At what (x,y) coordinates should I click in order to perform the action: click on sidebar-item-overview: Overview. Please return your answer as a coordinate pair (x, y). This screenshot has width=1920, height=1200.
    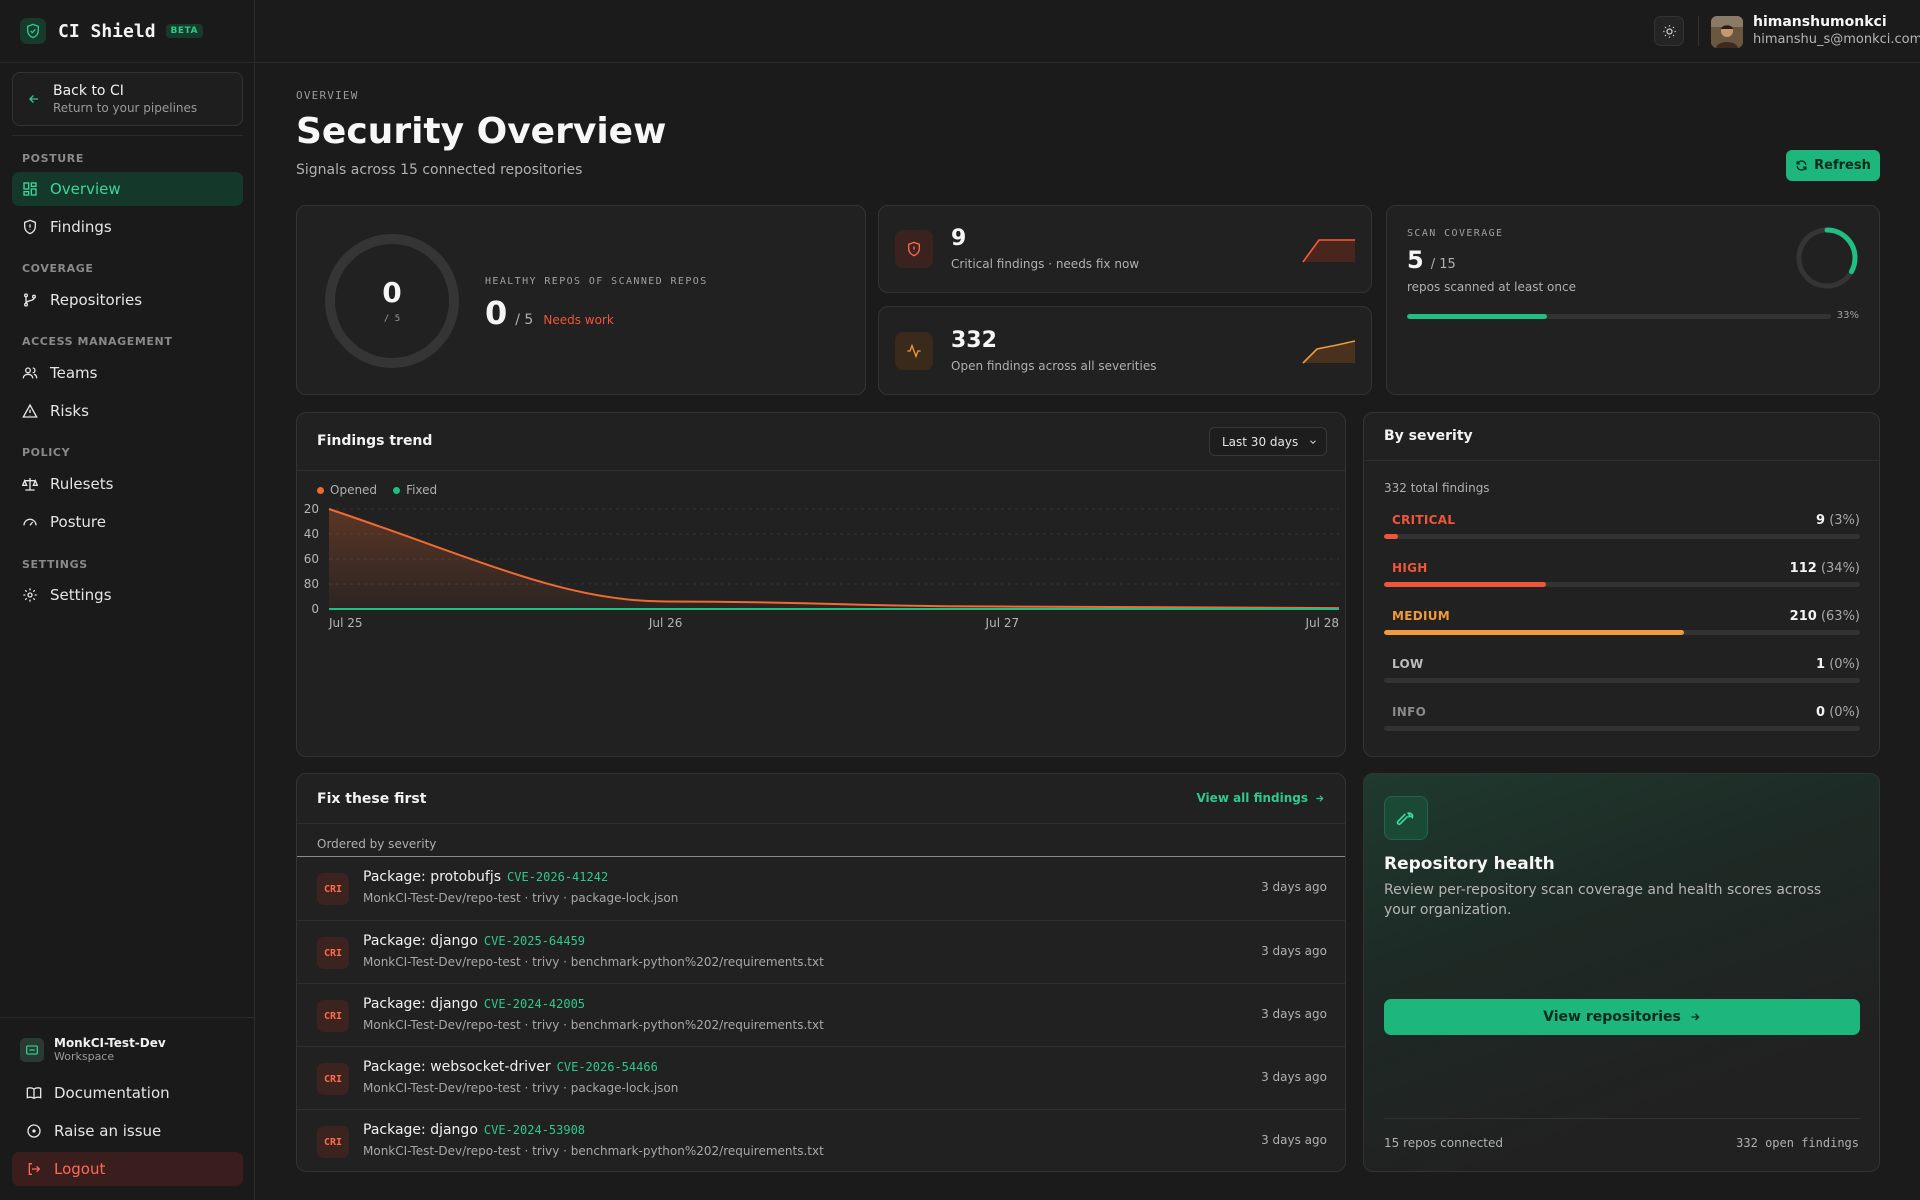
    Looking at the image, I should click on (127, 189).